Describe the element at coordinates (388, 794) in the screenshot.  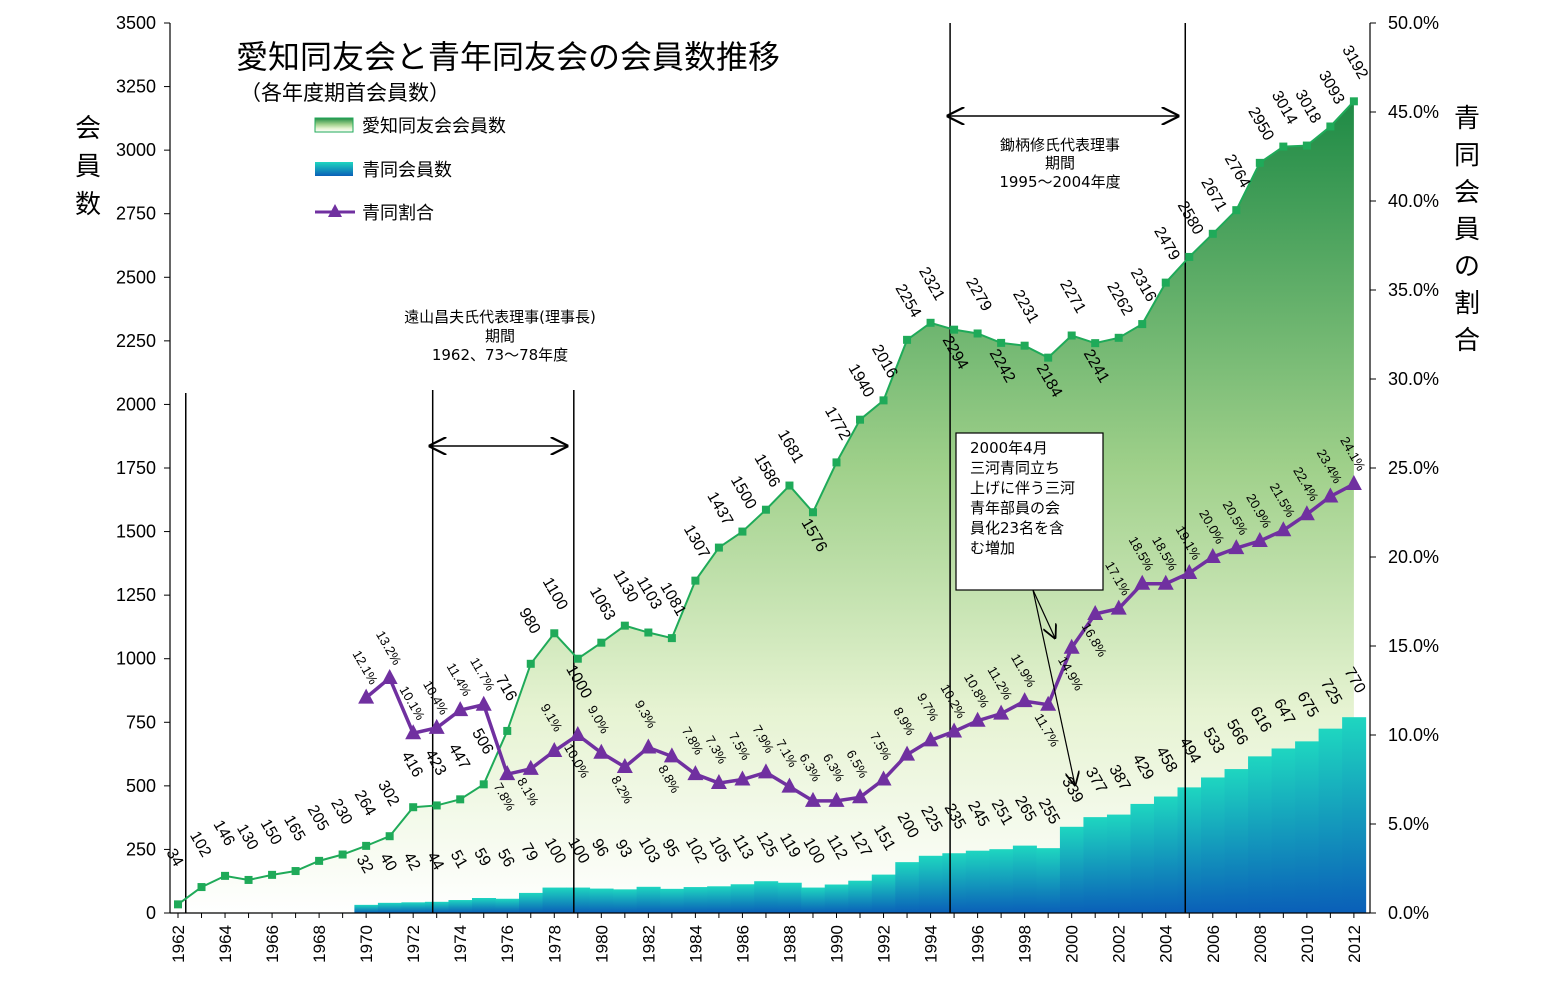
I see `total-members-data-label: 302` at that location.